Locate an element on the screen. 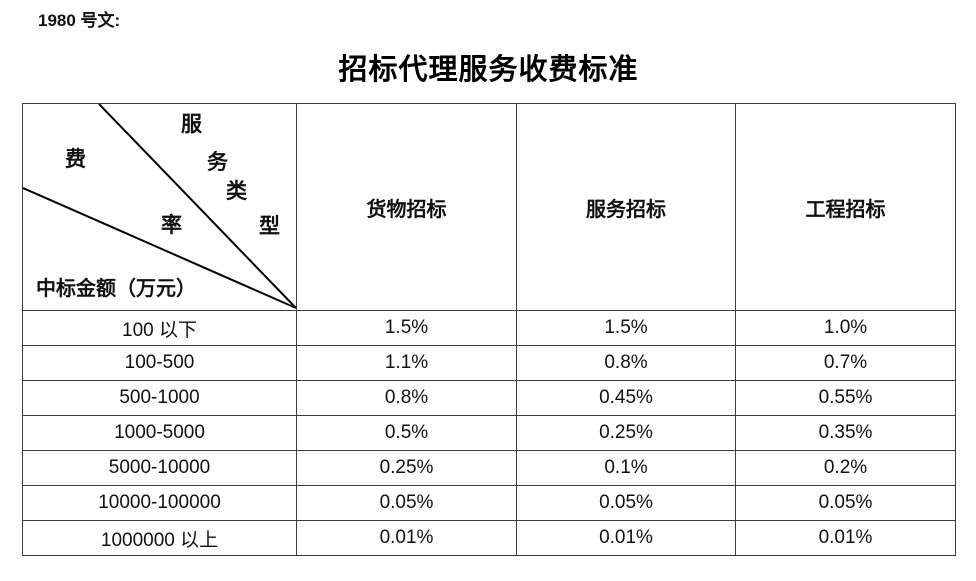  goods-rate-cell: 1.1% is located at coordinates (406, 363).